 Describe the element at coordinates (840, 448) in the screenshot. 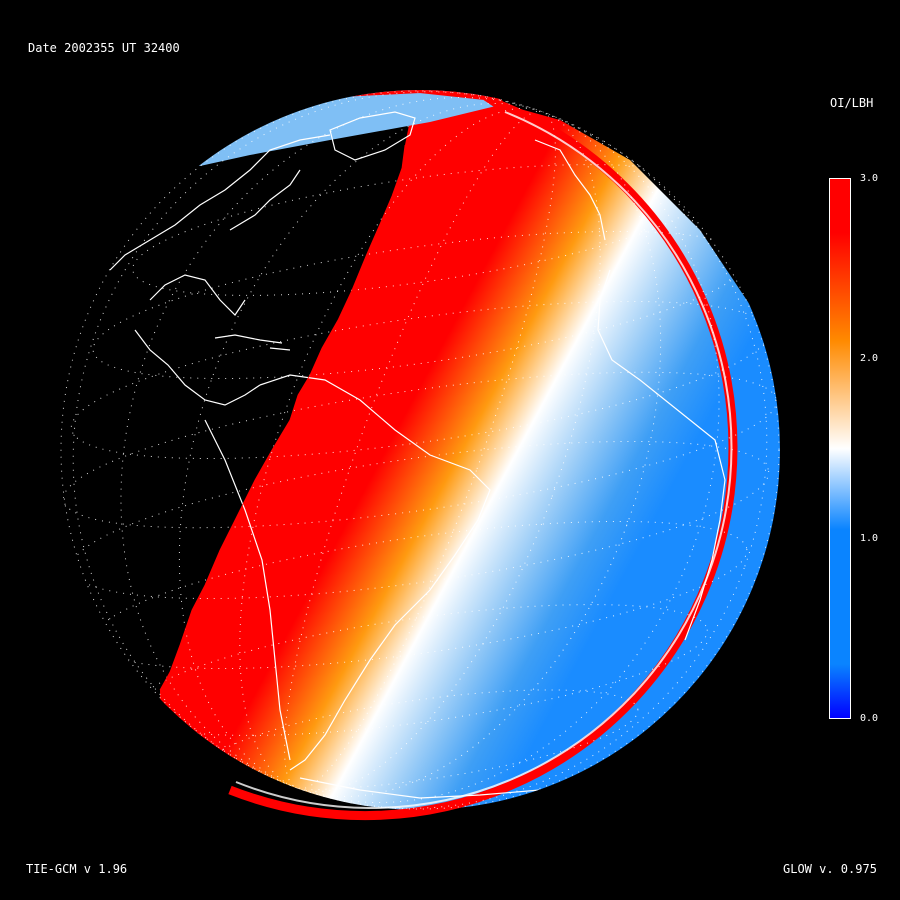

I see `colorbar` at that location.